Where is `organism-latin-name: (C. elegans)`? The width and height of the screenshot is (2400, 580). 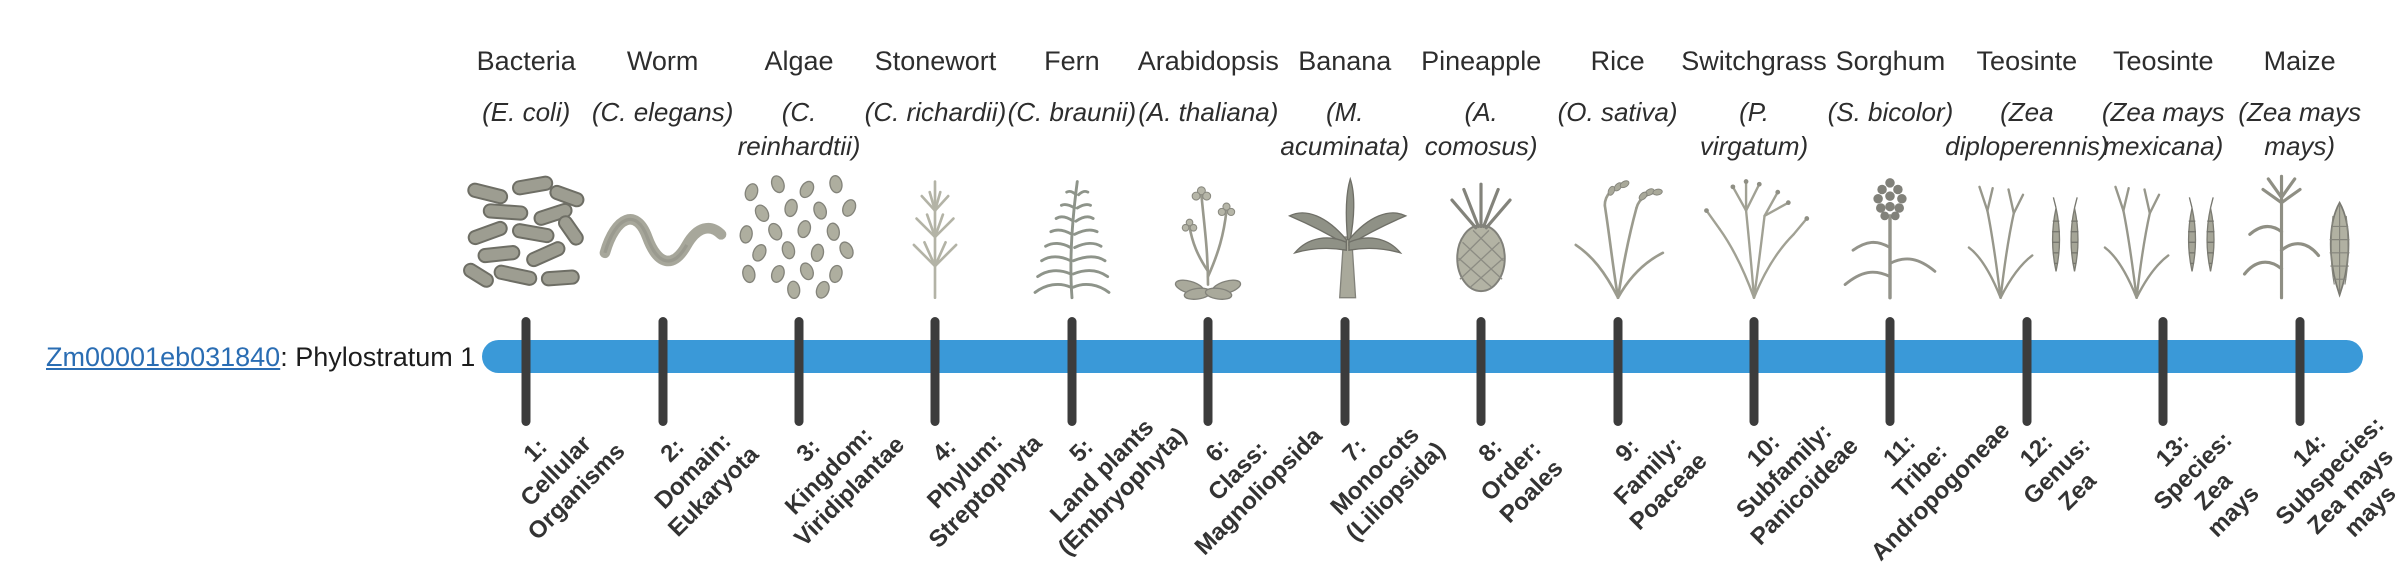
organism-latin-name: (C. elegans) is located at coordinates (662, 112).